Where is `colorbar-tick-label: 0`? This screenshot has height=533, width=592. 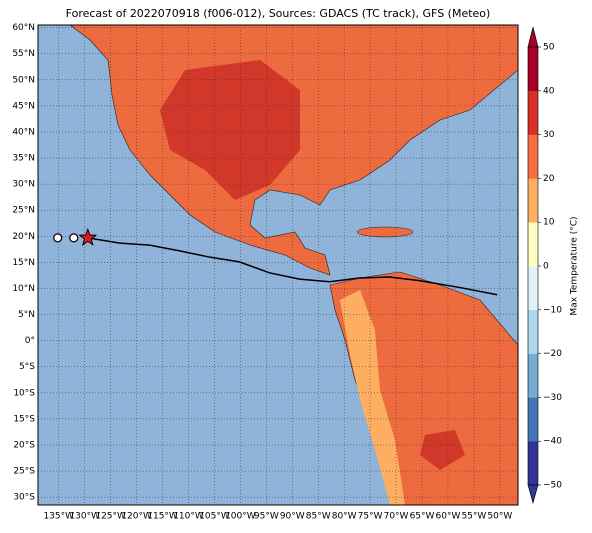
colorbar-tick-label: 0 is located at coordinates (546, 267).